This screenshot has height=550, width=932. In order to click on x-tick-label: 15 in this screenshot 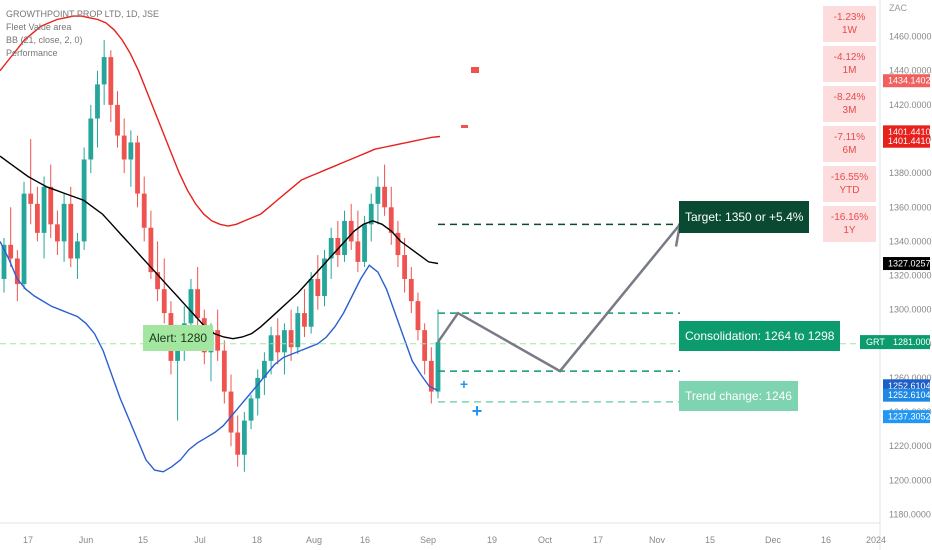, I will do `click(710, 540)`.